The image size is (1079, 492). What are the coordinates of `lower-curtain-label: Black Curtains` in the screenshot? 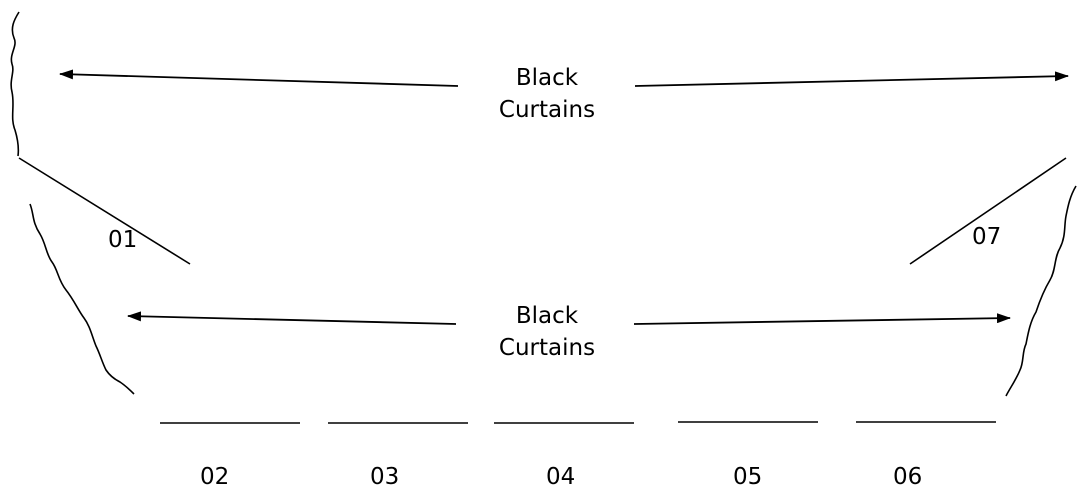 It's located at (547, 332).